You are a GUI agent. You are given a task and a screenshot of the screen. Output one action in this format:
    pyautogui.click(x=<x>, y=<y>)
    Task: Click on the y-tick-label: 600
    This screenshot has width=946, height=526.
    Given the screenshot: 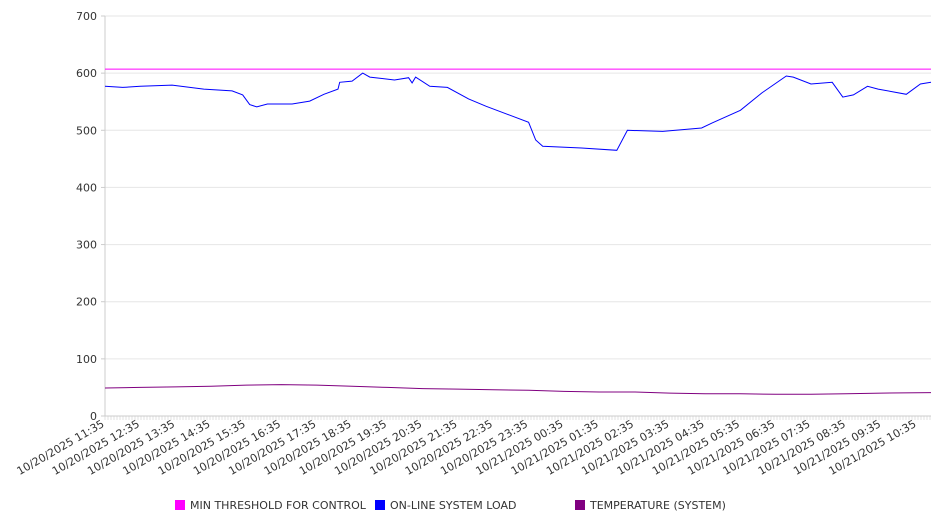 What is the action you would take?
    pyautogui.click(x=86, y=73)
    